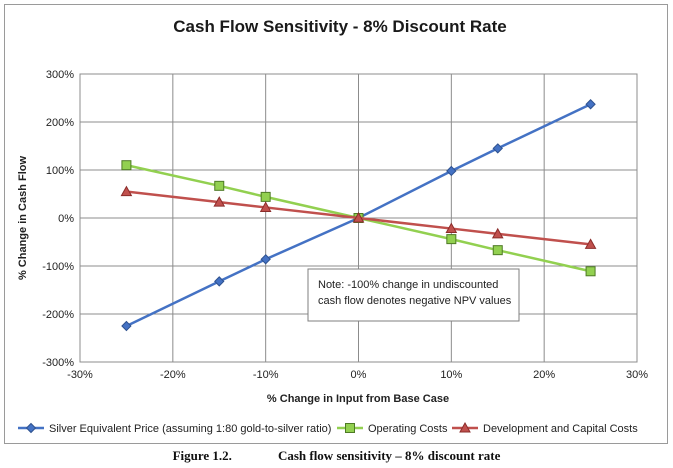 The width and height of the screenshot is (673, 468). What do you see at coordinates (358, 399) in the screenshot?
I see `x-axis-label: % Change in Input from Base Case` at bounding box center [358, 399].